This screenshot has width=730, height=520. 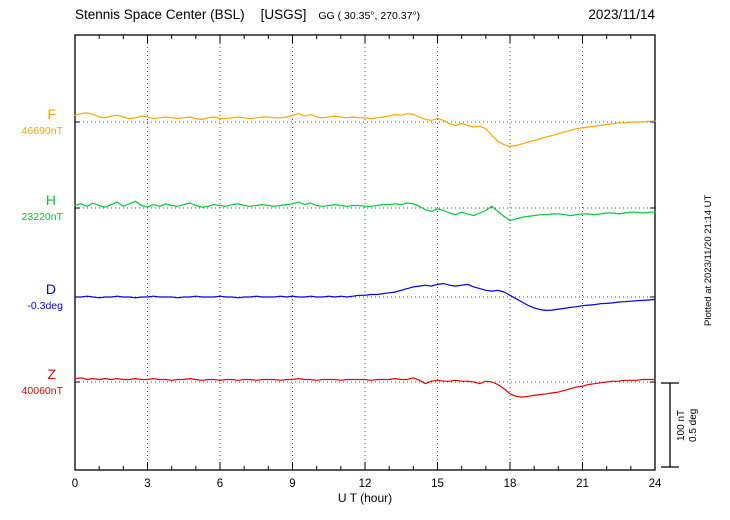 I want to click on series-ref-F: 46690nT, so click(x=42, y=131).